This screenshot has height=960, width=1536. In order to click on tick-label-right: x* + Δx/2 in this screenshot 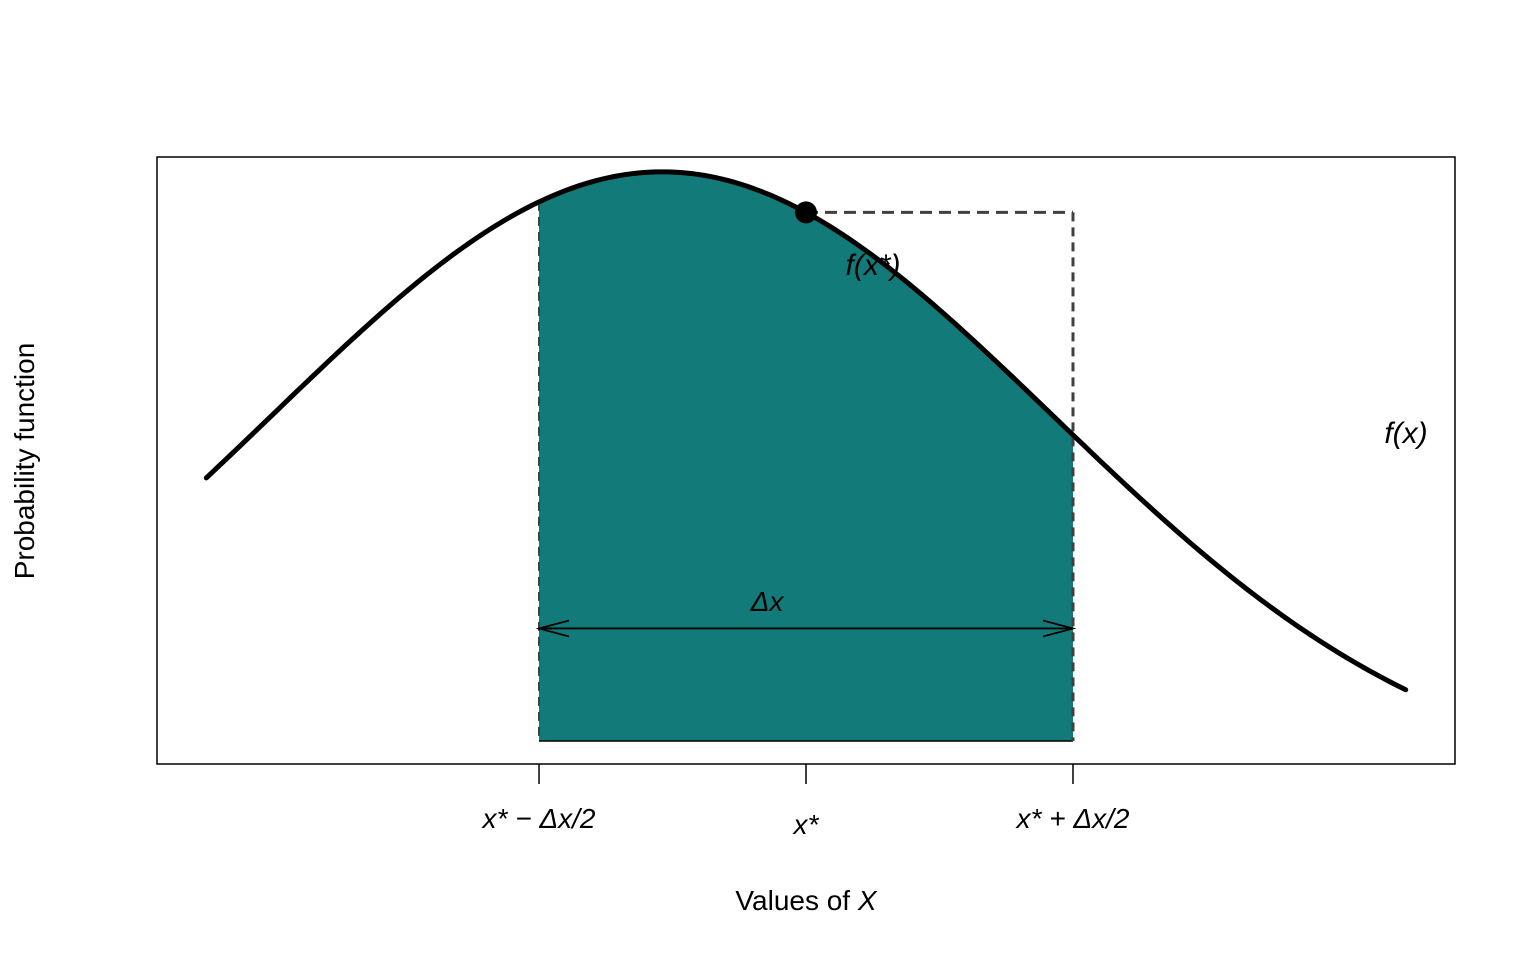, I will do `click(1072, 818)`.